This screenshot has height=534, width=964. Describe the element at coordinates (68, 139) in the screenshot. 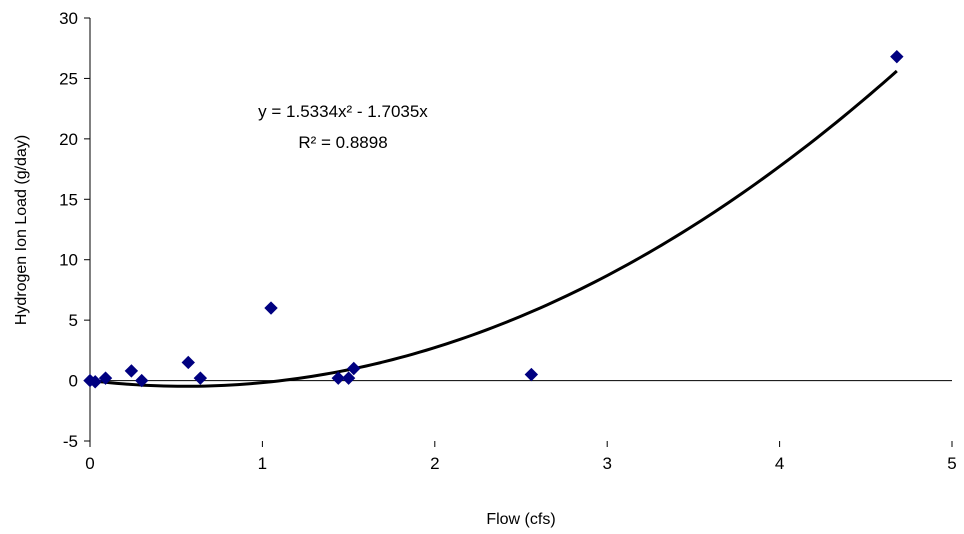

I see `y-tick-label: 20` at that location.